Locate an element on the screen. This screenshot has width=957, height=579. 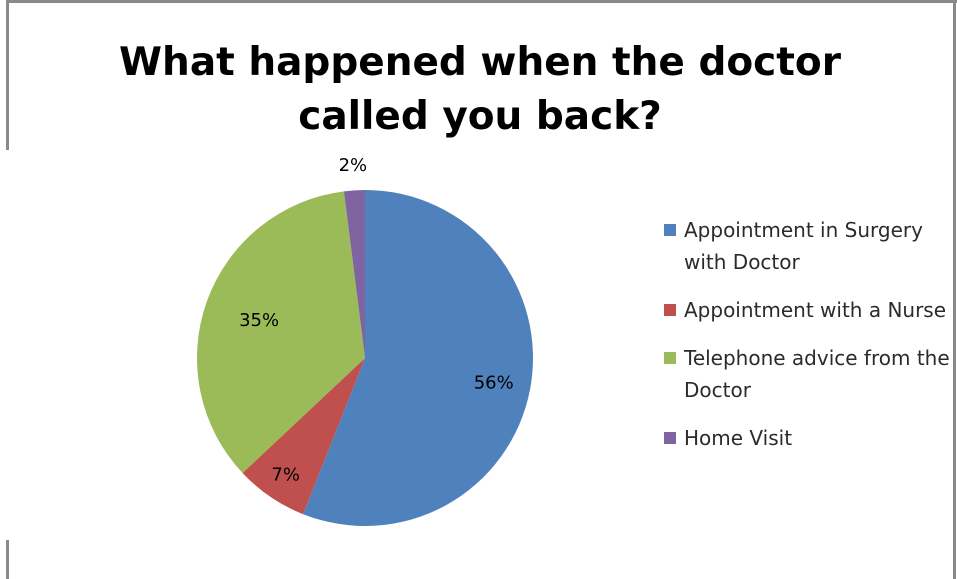
legend-label-nurse: Appointment with a Nurse is located at coordinates (815, 310).